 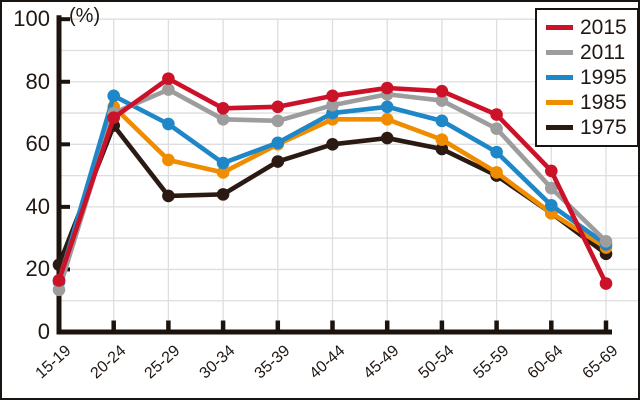 I want to click on legend-label: 2015, so click(x=603, y=27).